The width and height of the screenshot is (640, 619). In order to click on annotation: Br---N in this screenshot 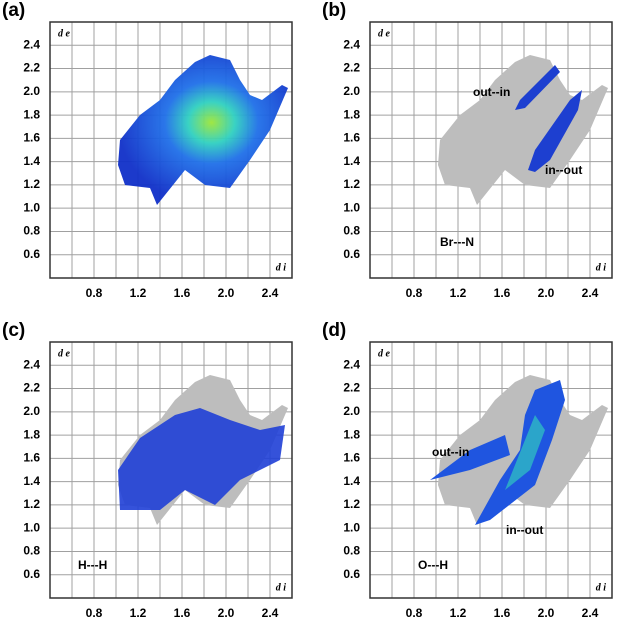, I will do `click(457, 242)`.